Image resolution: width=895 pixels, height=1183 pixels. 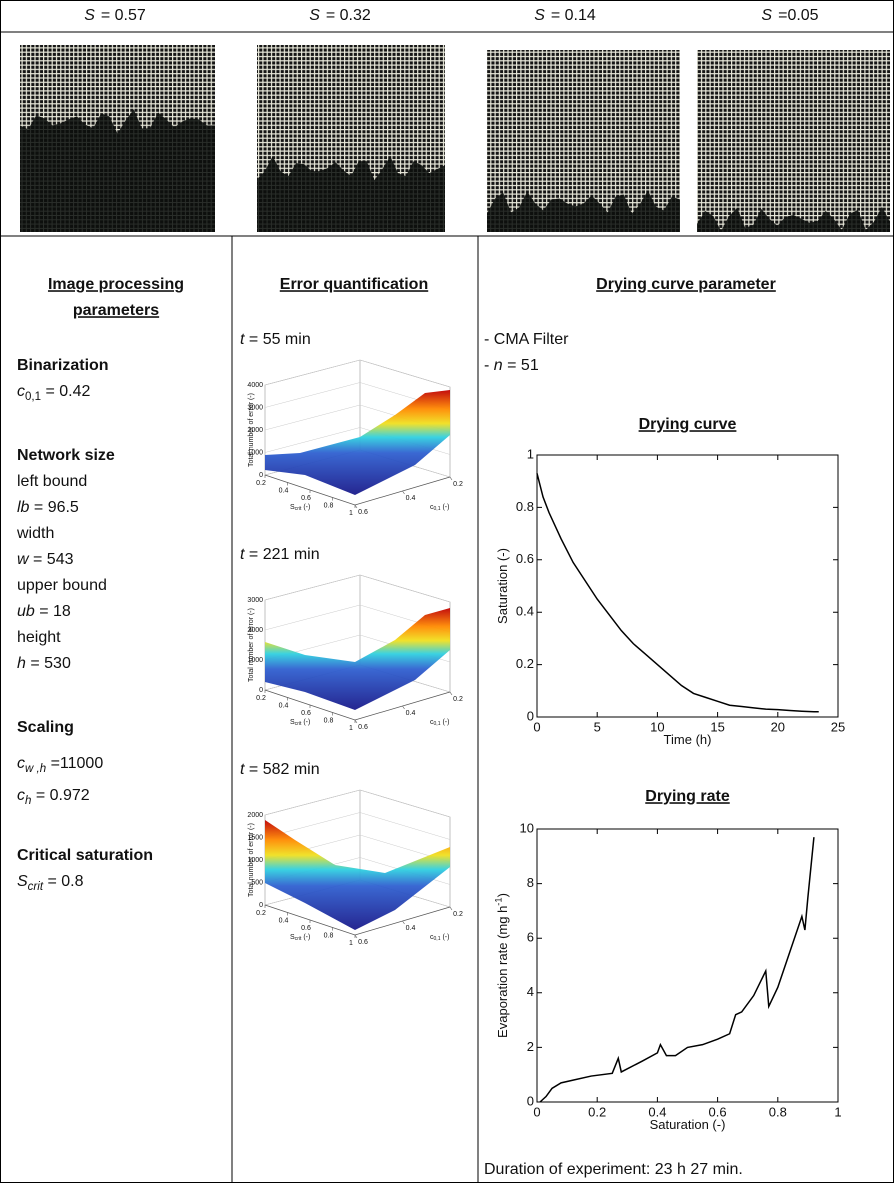 What do you see at coordinates (45, 727) in the screenshot?
I see `section-heading: Scaling` at bounding box center [45, 727].